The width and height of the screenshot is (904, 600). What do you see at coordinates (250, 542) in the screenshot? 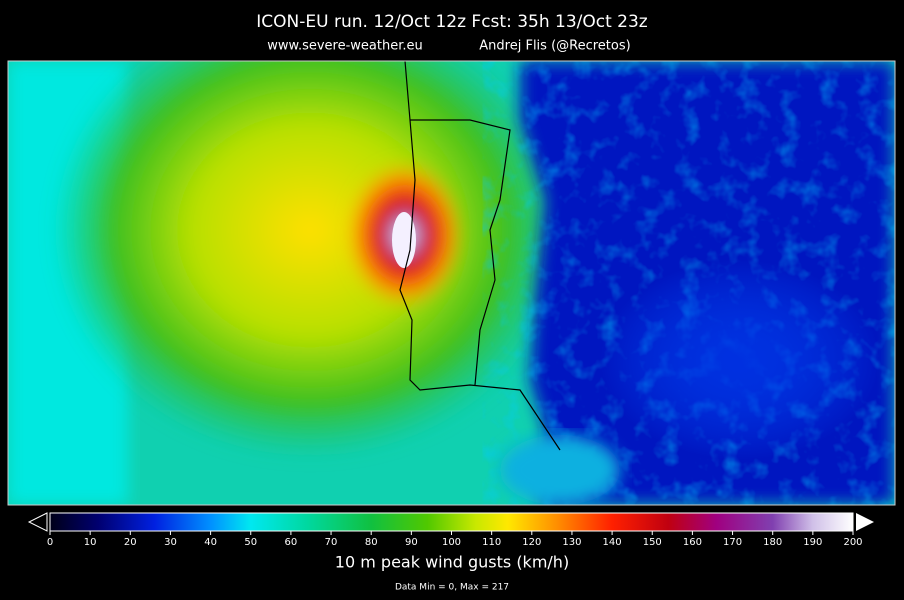
I see `colorbar-tick-label: 50` at bounding box center [250, 542].